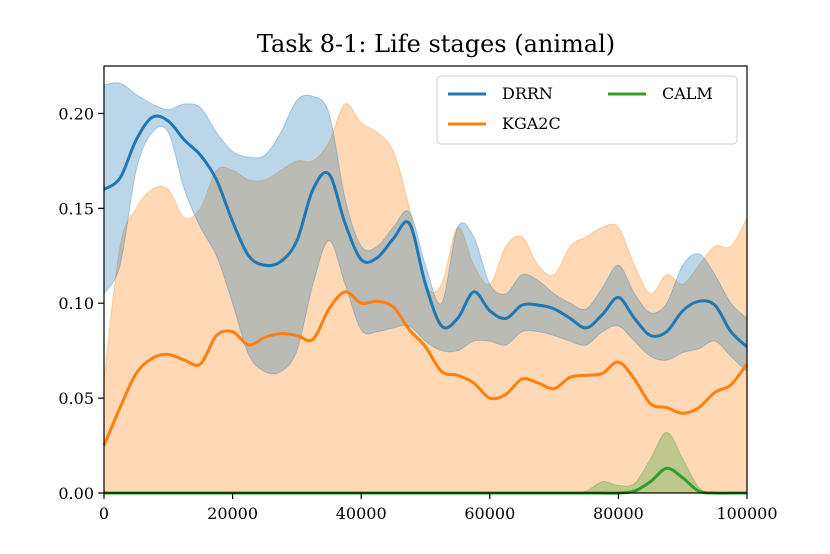  I want to click on chart-title: Task 8-1: Life stages (animal), so click(436, 44).